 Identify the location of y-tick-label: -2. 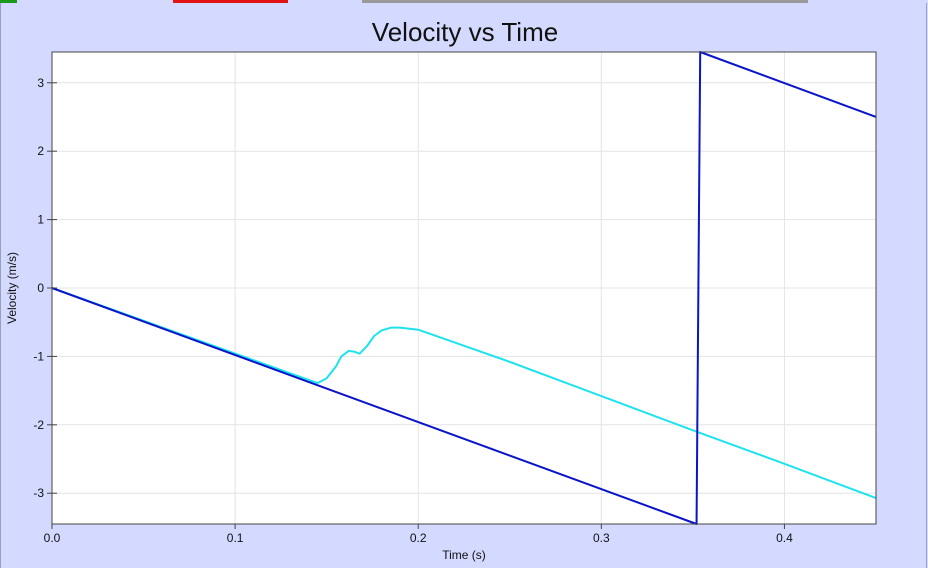
(38, 425).